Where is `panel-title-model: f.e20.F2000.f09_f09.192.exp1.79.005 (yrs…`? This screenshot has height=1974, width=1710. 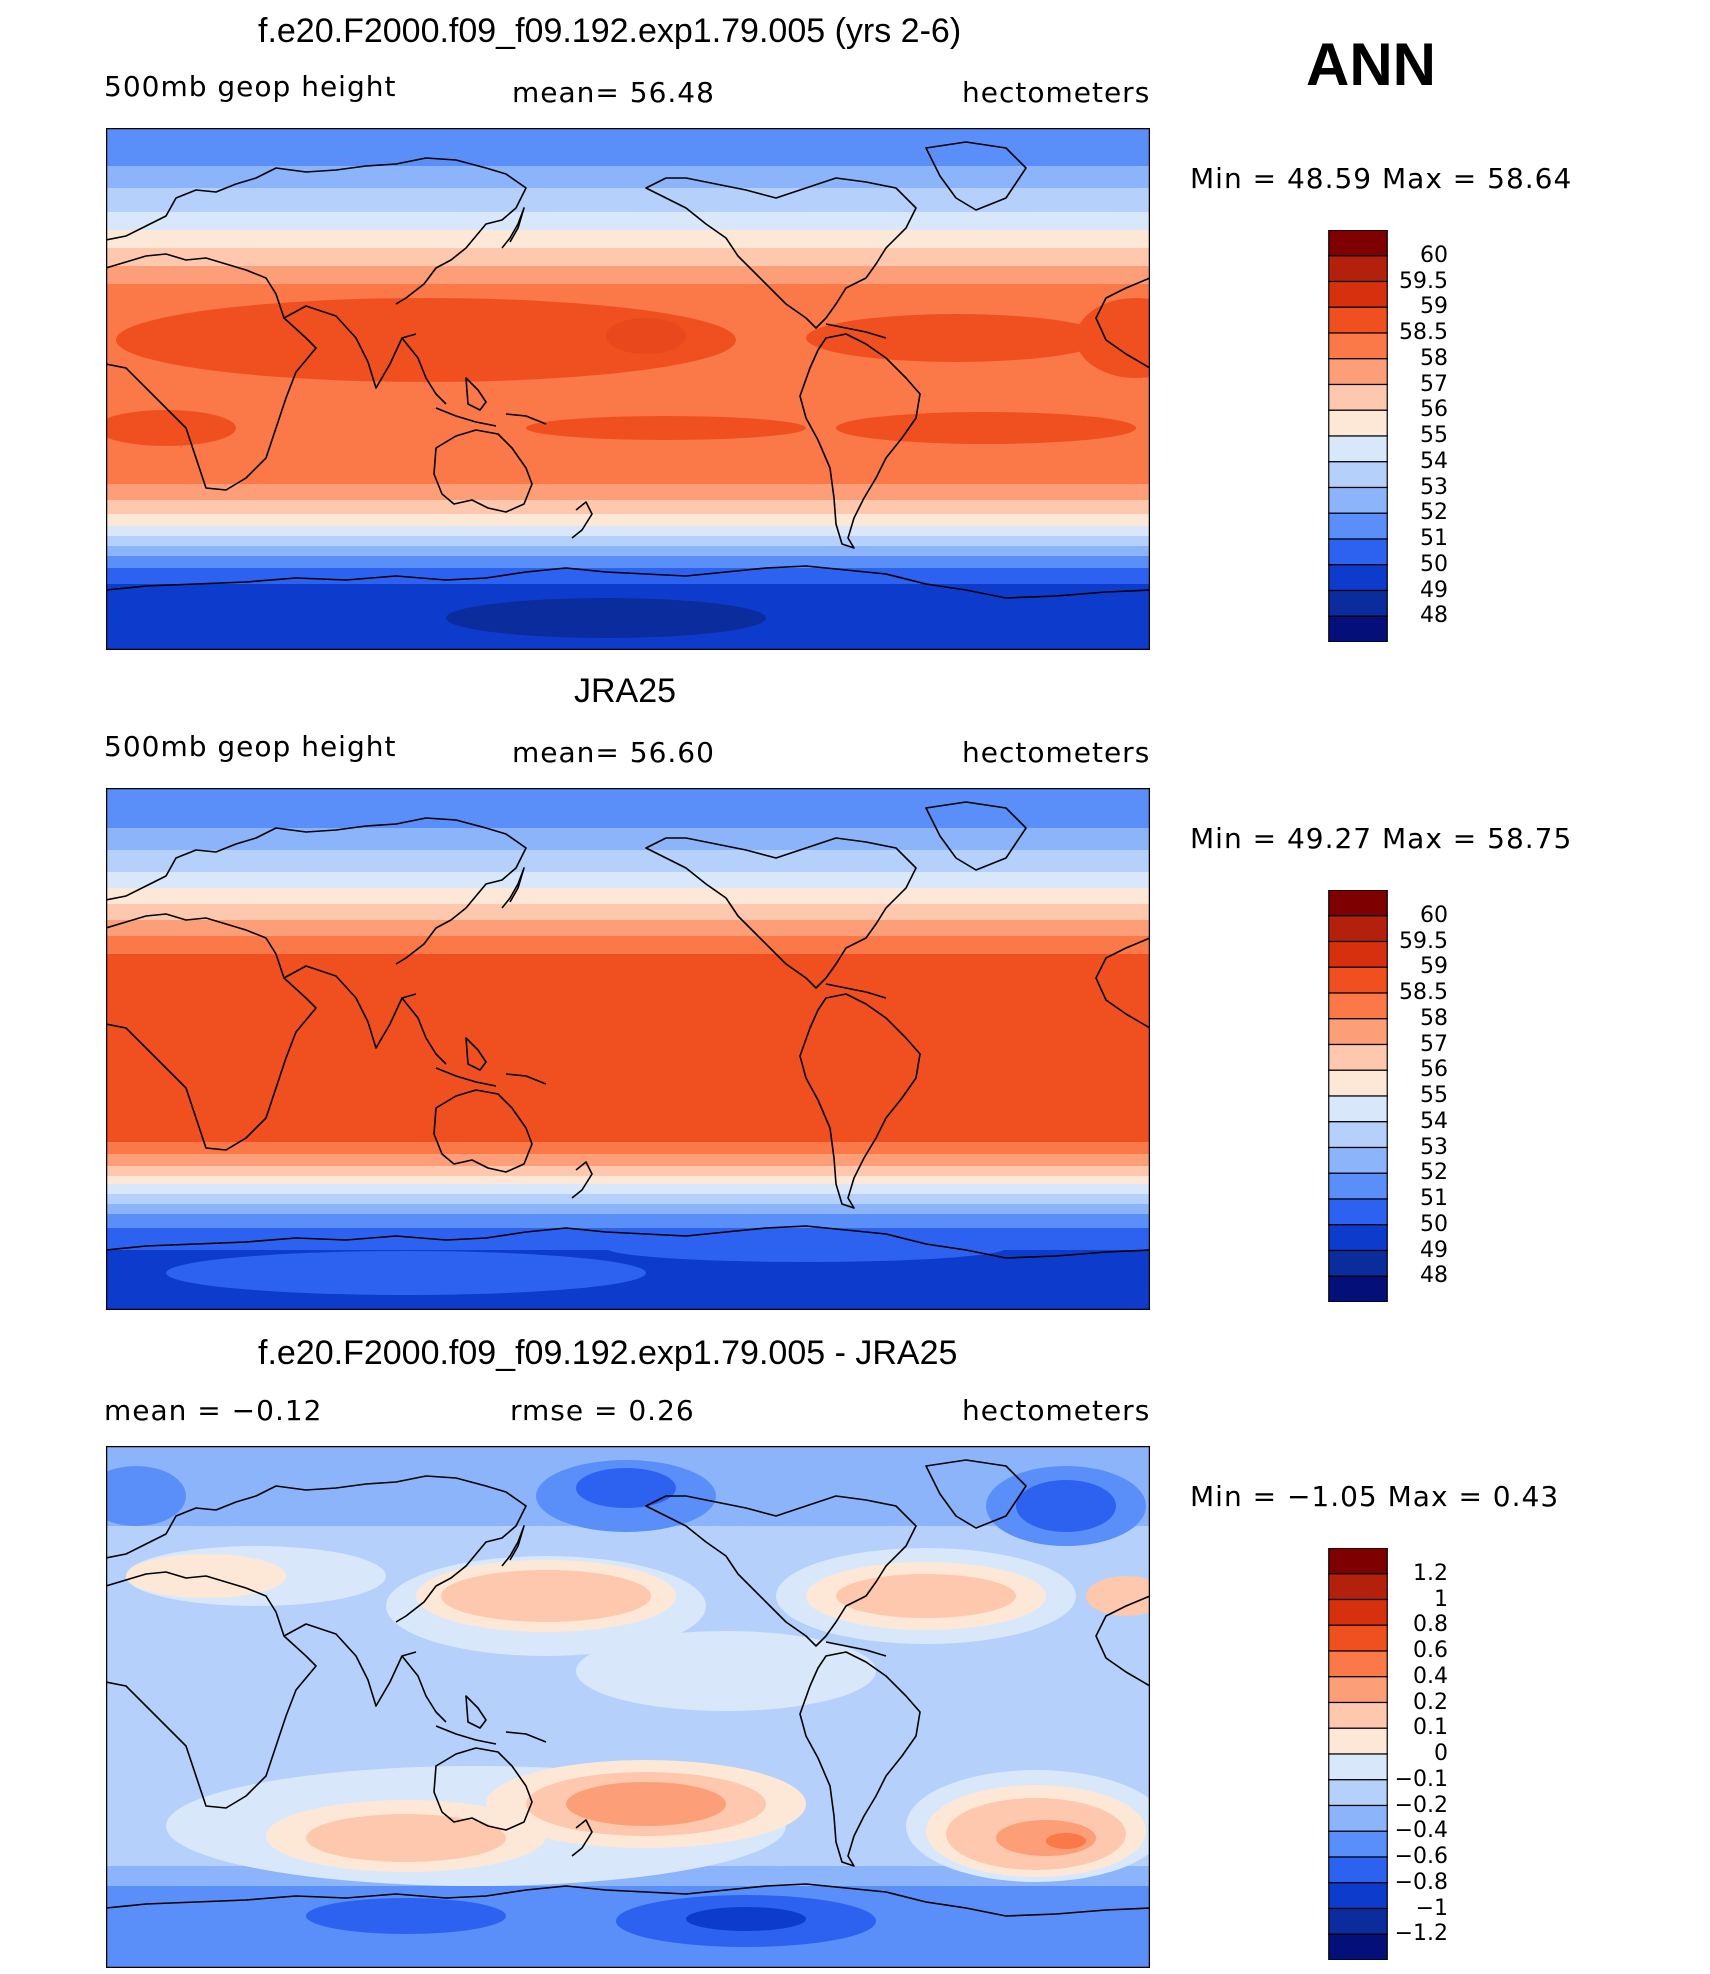
panel-title-model: f.e20.F2000.f09_f09.192.exp1.79.005 (yrs… is located at coordinates (610, 31).